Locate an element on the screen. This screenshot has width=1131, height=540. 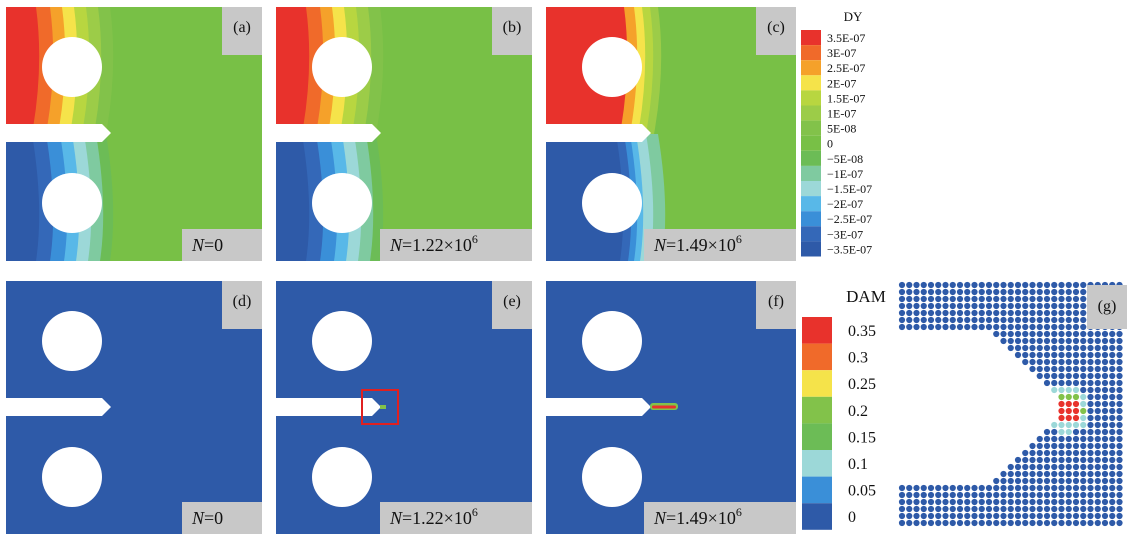
dam-color-swatch is located at coordinates (817, 490).